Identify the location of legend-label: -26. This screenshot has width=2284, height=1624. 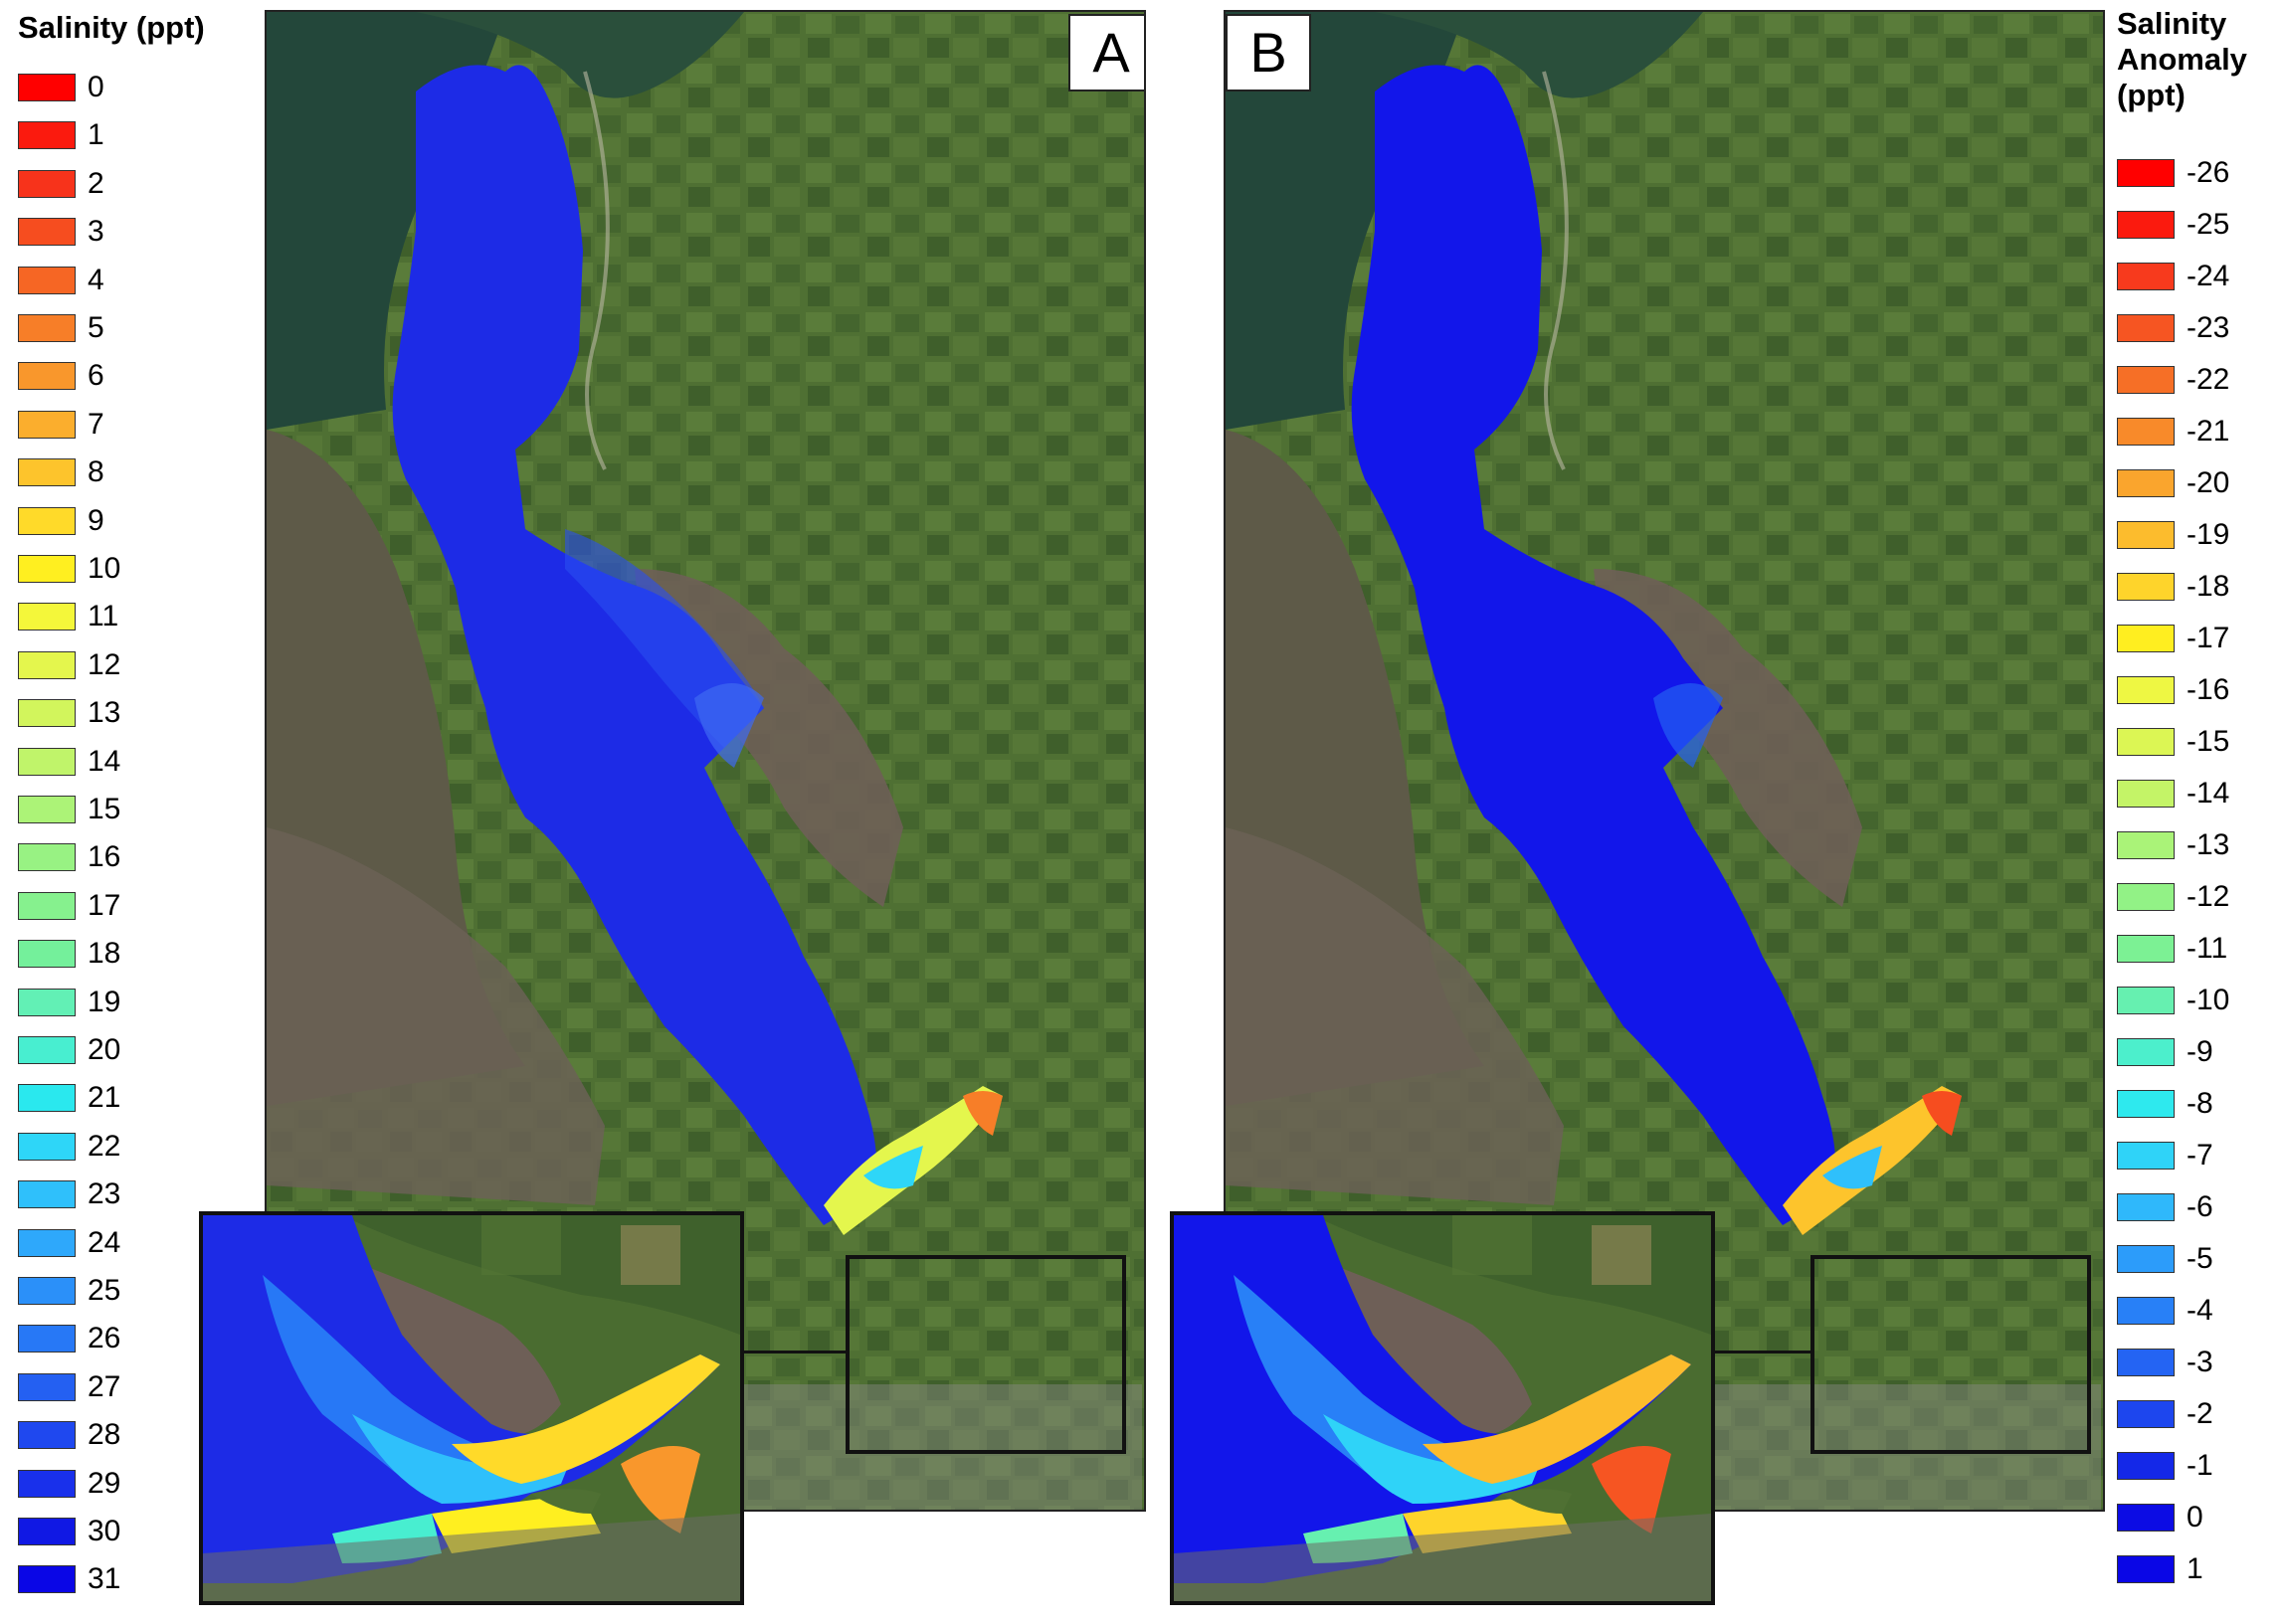
(2208, 172).